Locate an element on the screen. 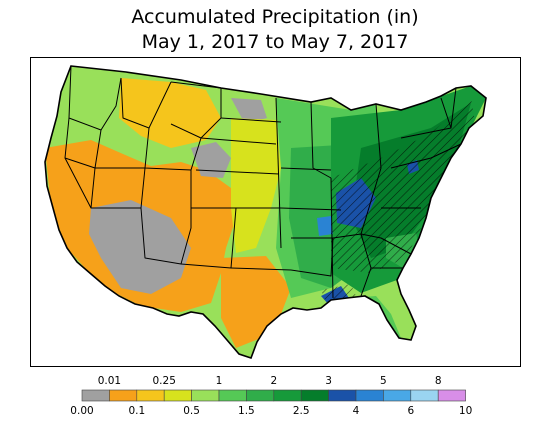  legend-label-top: 0.01 is located at coordinates (109, 381).